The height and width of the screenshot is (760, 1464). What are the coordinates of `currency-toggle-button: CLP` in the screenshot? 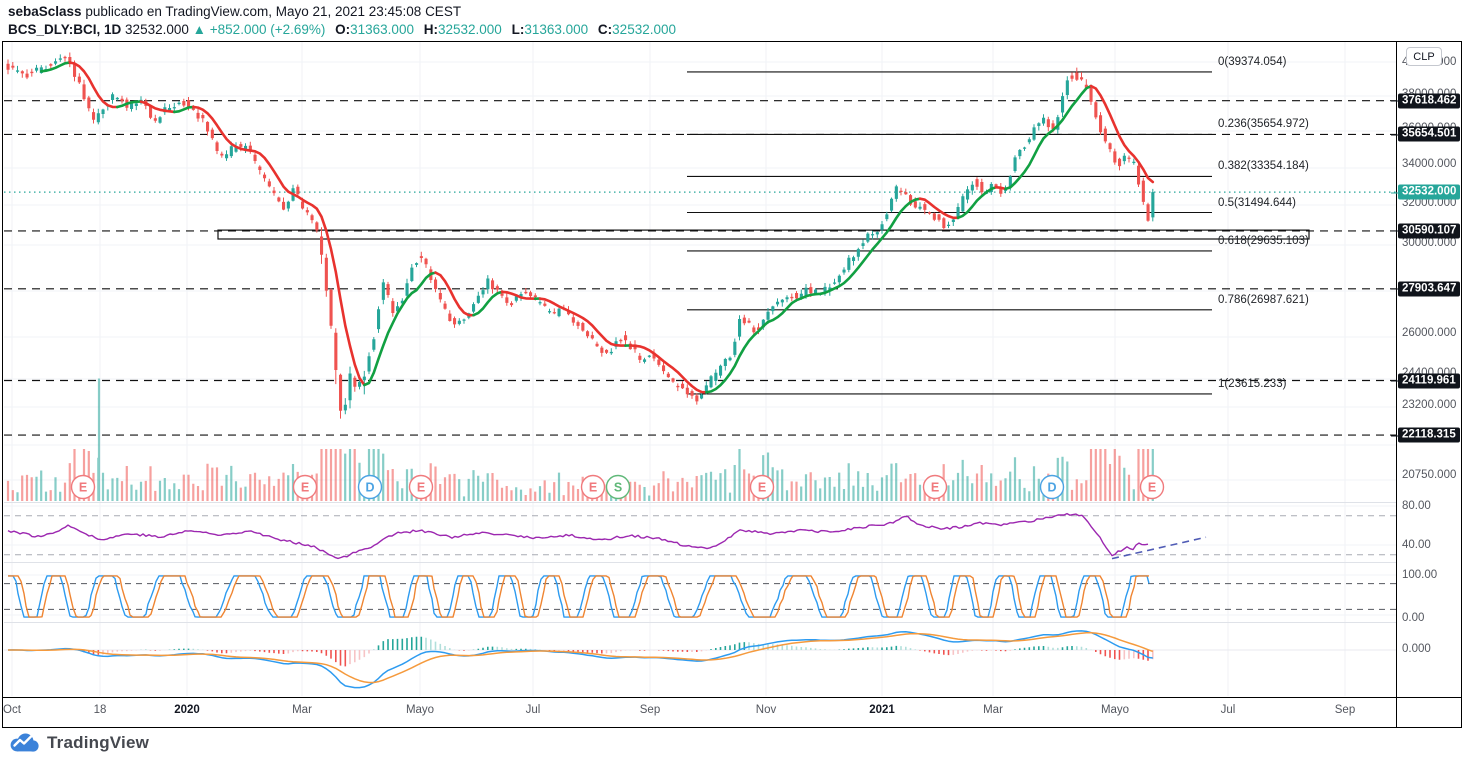 It's located at (1424, 56).